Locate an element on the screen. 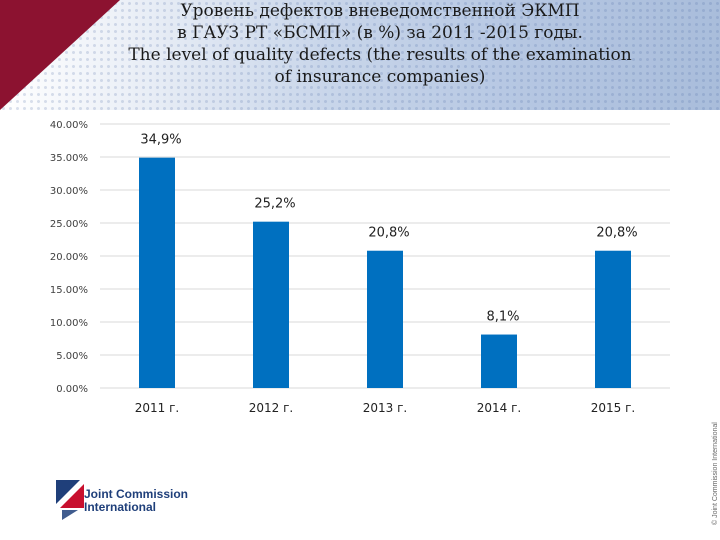 This screenshot has width=720, height=540. header-red-accent is located at coordinates (60, 55).